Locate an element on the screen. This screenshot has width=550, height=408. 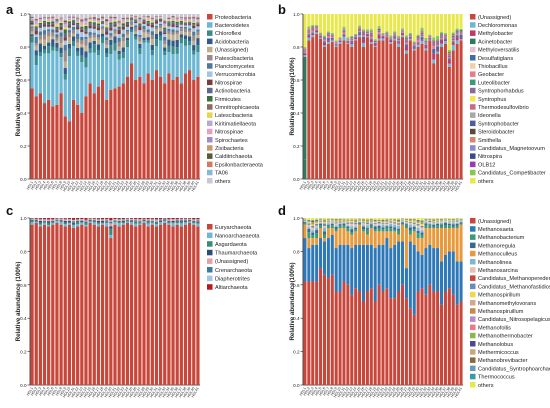
x-tick-label: HDL13 is located at coordinates (79, 392).